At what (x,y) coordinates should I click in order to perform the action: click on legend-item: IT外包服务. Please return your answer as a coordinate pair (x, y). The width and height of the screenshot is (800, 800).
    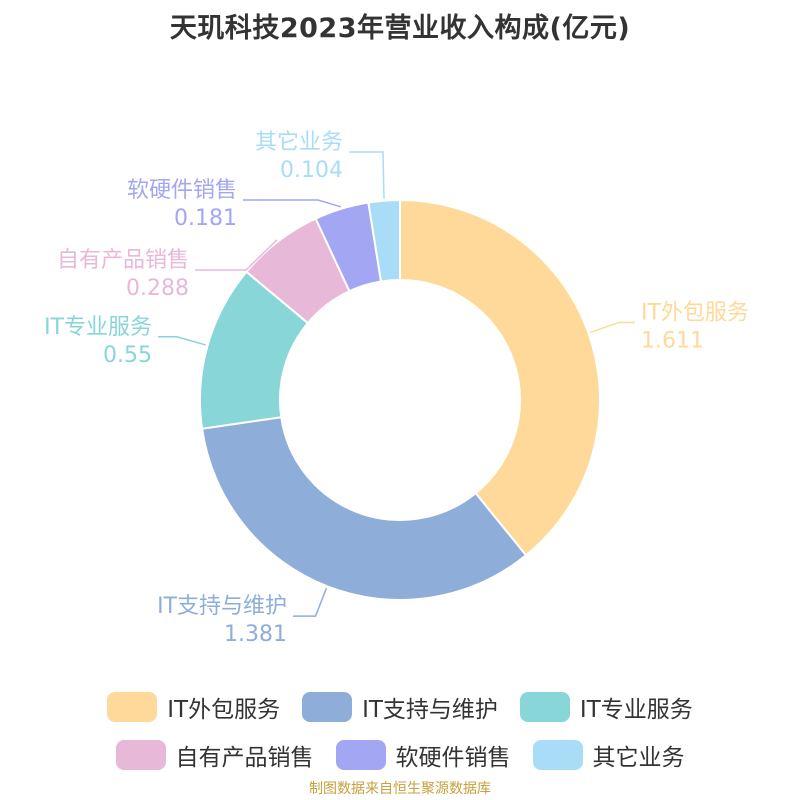
    Looking at the image, I should click on (193, 707).